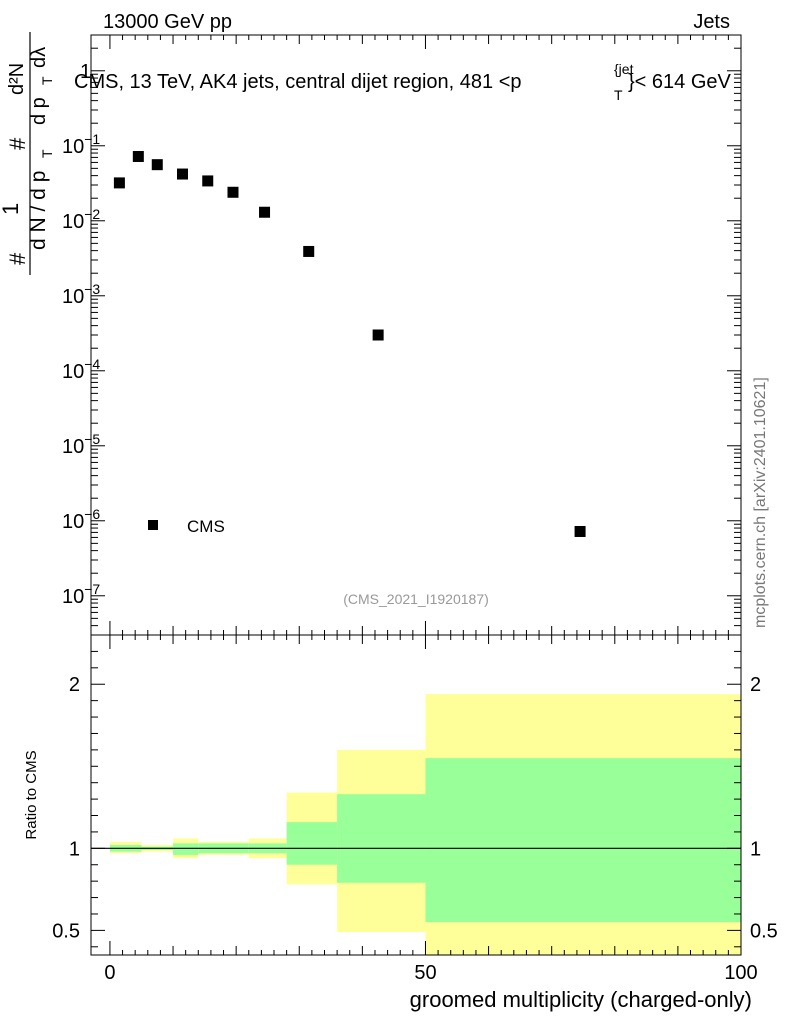  Describe the element at coordinates (85, 72) in the screenshot. I see `main-y-tick-label: 1` at that location.